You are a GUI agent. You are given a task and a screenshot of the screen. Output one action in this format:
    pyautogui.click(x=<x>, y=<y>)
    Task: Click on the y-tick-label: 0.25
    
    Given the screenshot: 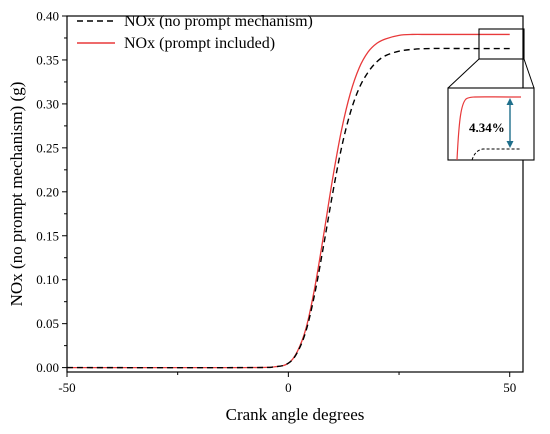 What is the action you would take?
    pyautogui.click(x=47, y=147)
    